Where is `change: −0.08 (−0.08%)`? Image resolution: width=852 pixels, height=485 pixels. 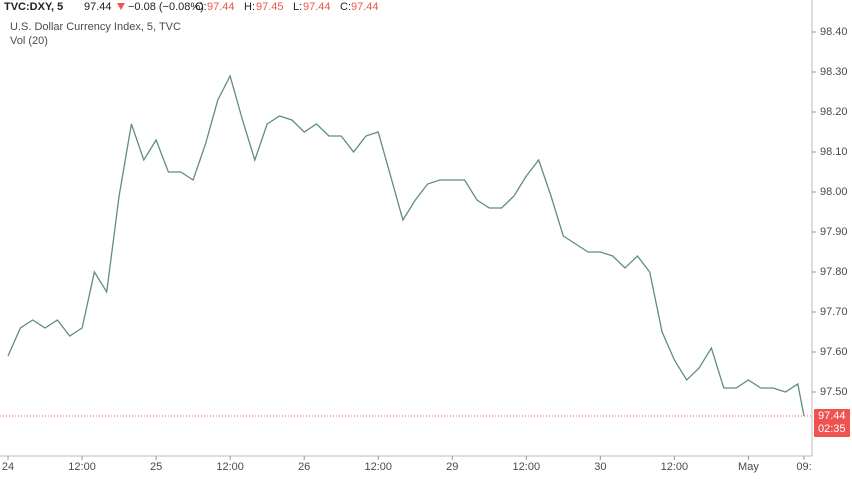
change: −0.08 (−0.08%) is located at coordinates (166, 7).